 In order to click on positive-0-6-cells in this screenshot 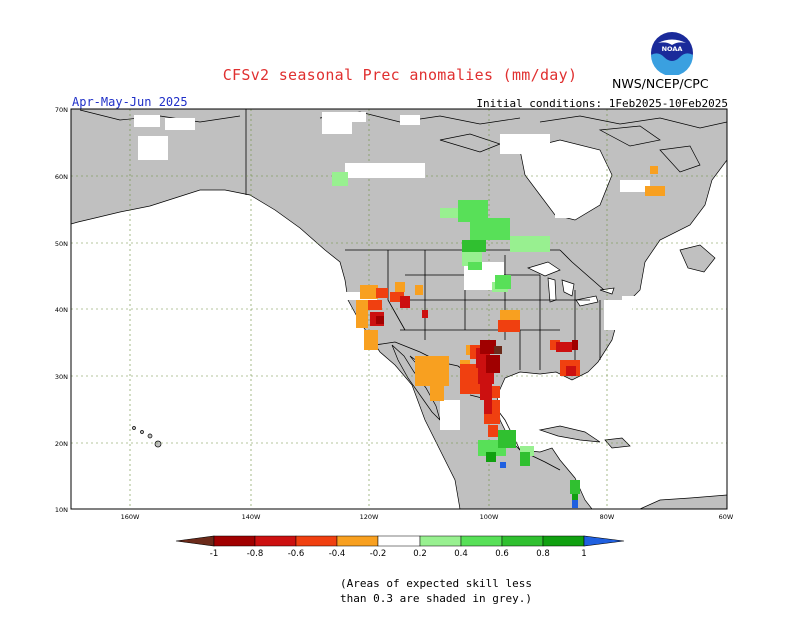, I will do `click(521, 367)`.